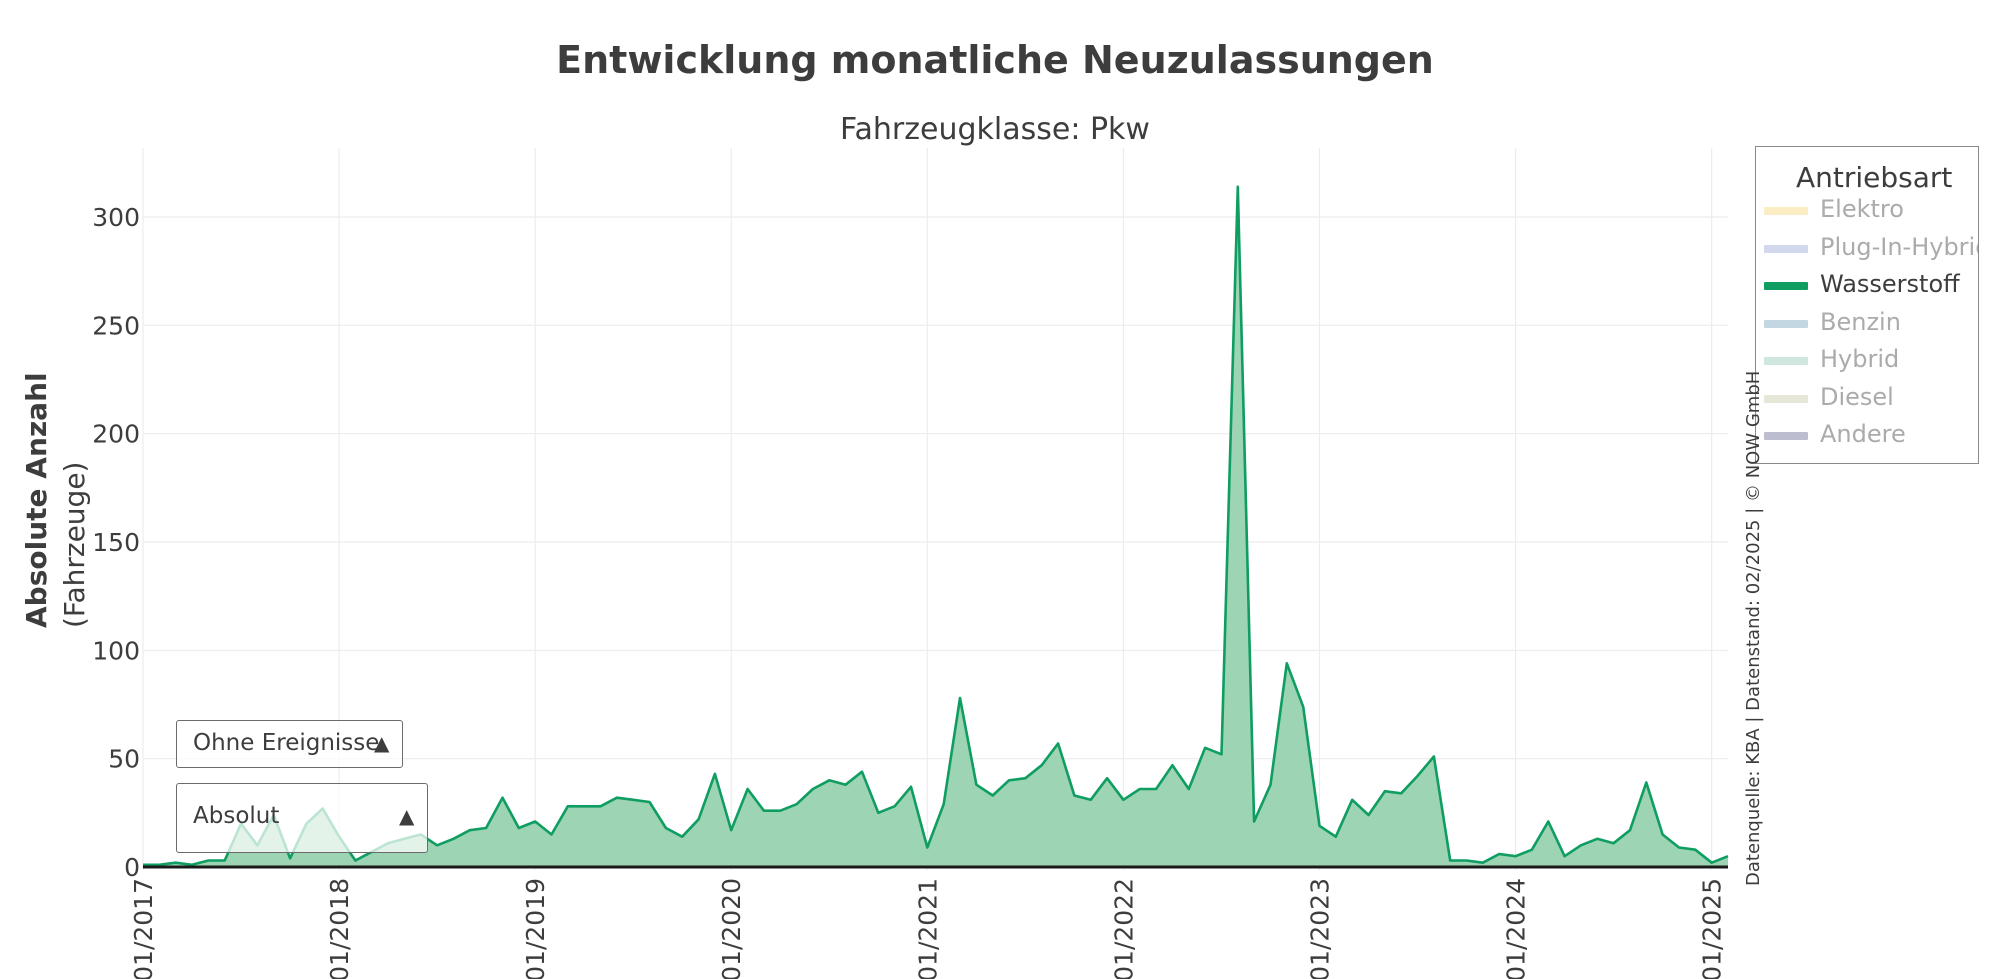 The width and height of the screenshot is (2000, 979). I want to click on legend-label: Elektro, so click(1862, 209).